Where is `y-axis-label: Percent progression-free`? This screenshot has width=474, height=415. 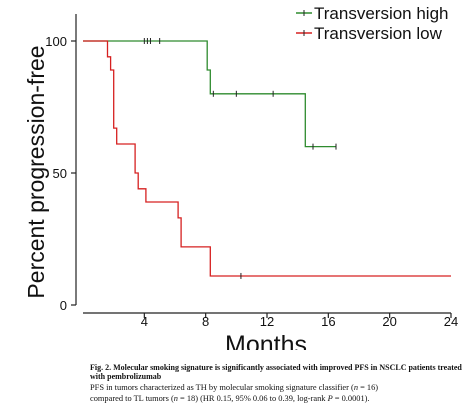 y-axis-label: Percent progression-free is located at coordinates (36, 171).